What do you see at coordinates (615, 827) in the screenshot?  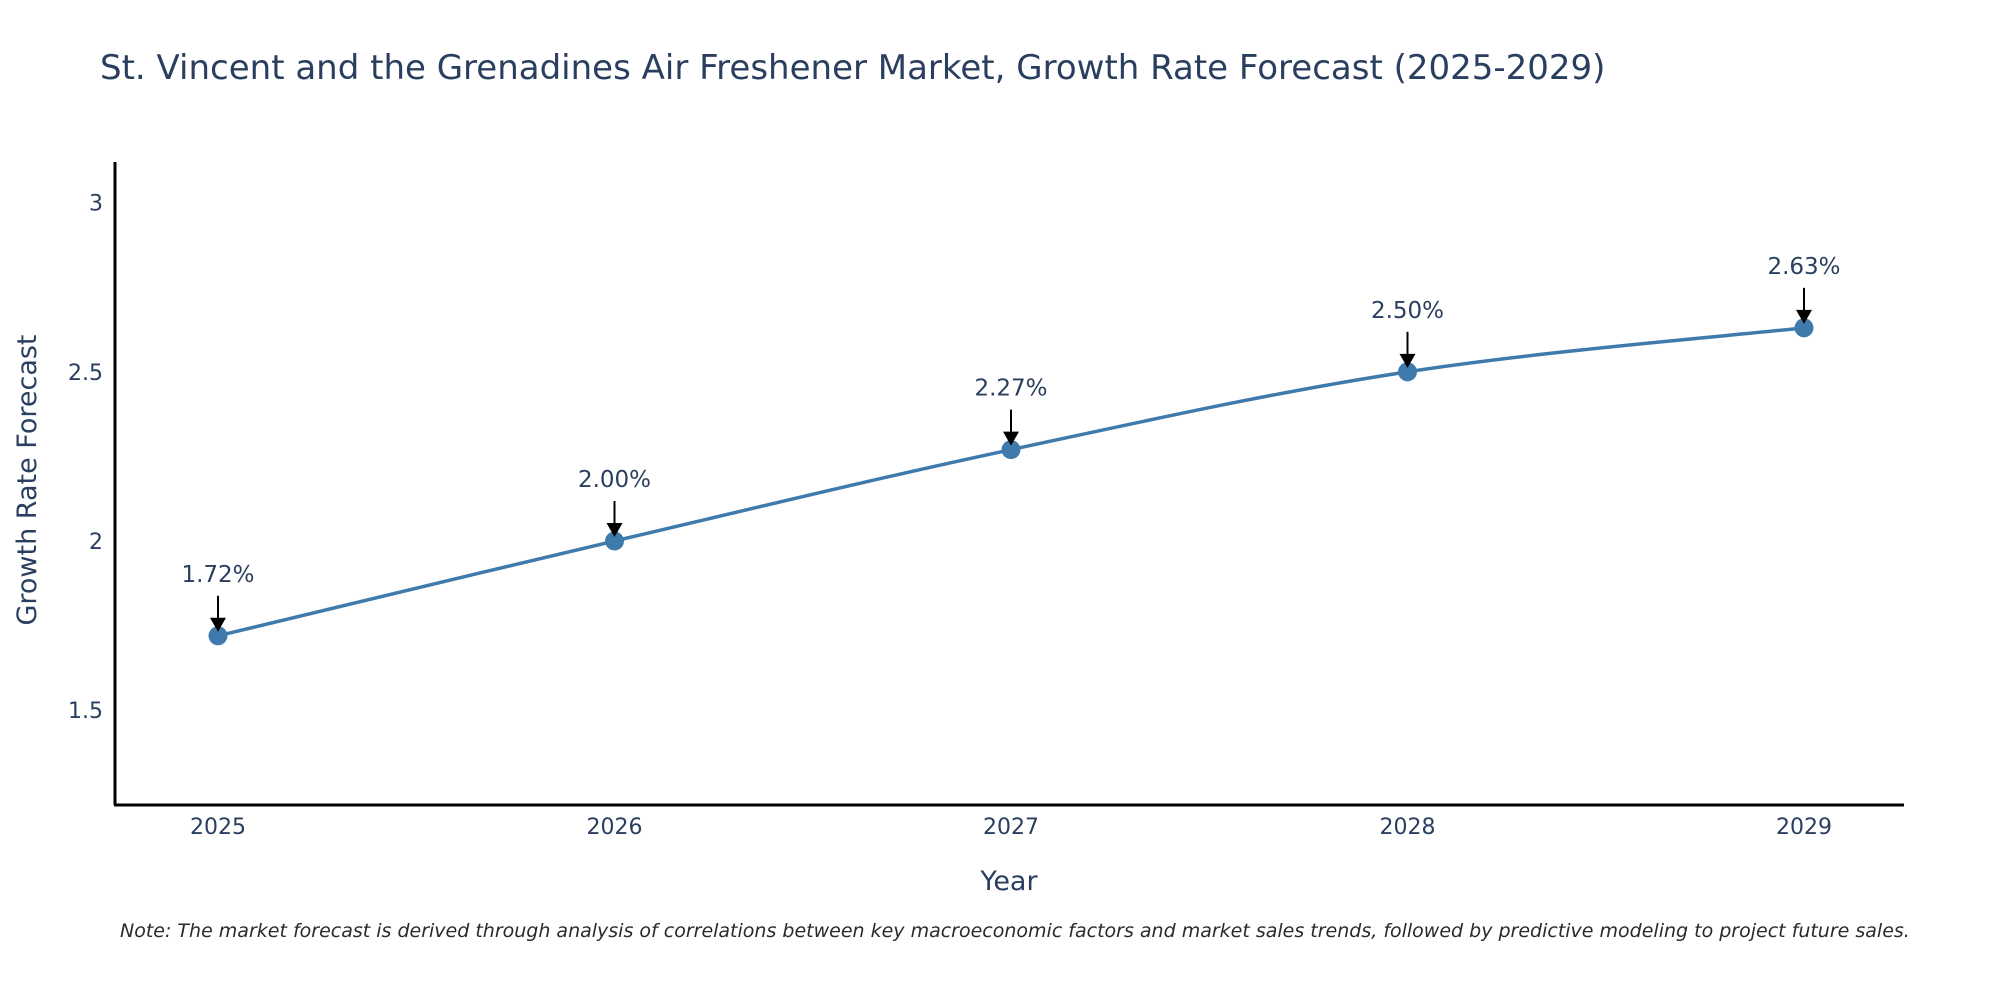 I see `x-tick-label: 2026` at bounding box center [615, 827].